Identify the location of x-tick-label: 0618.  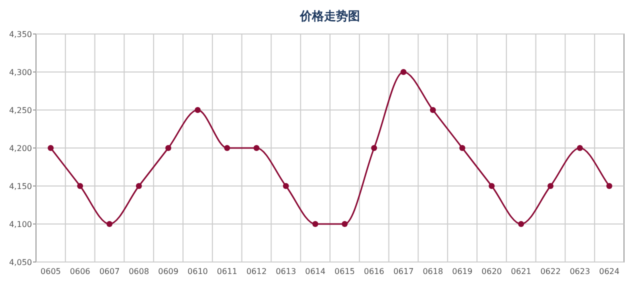
(433, 271).